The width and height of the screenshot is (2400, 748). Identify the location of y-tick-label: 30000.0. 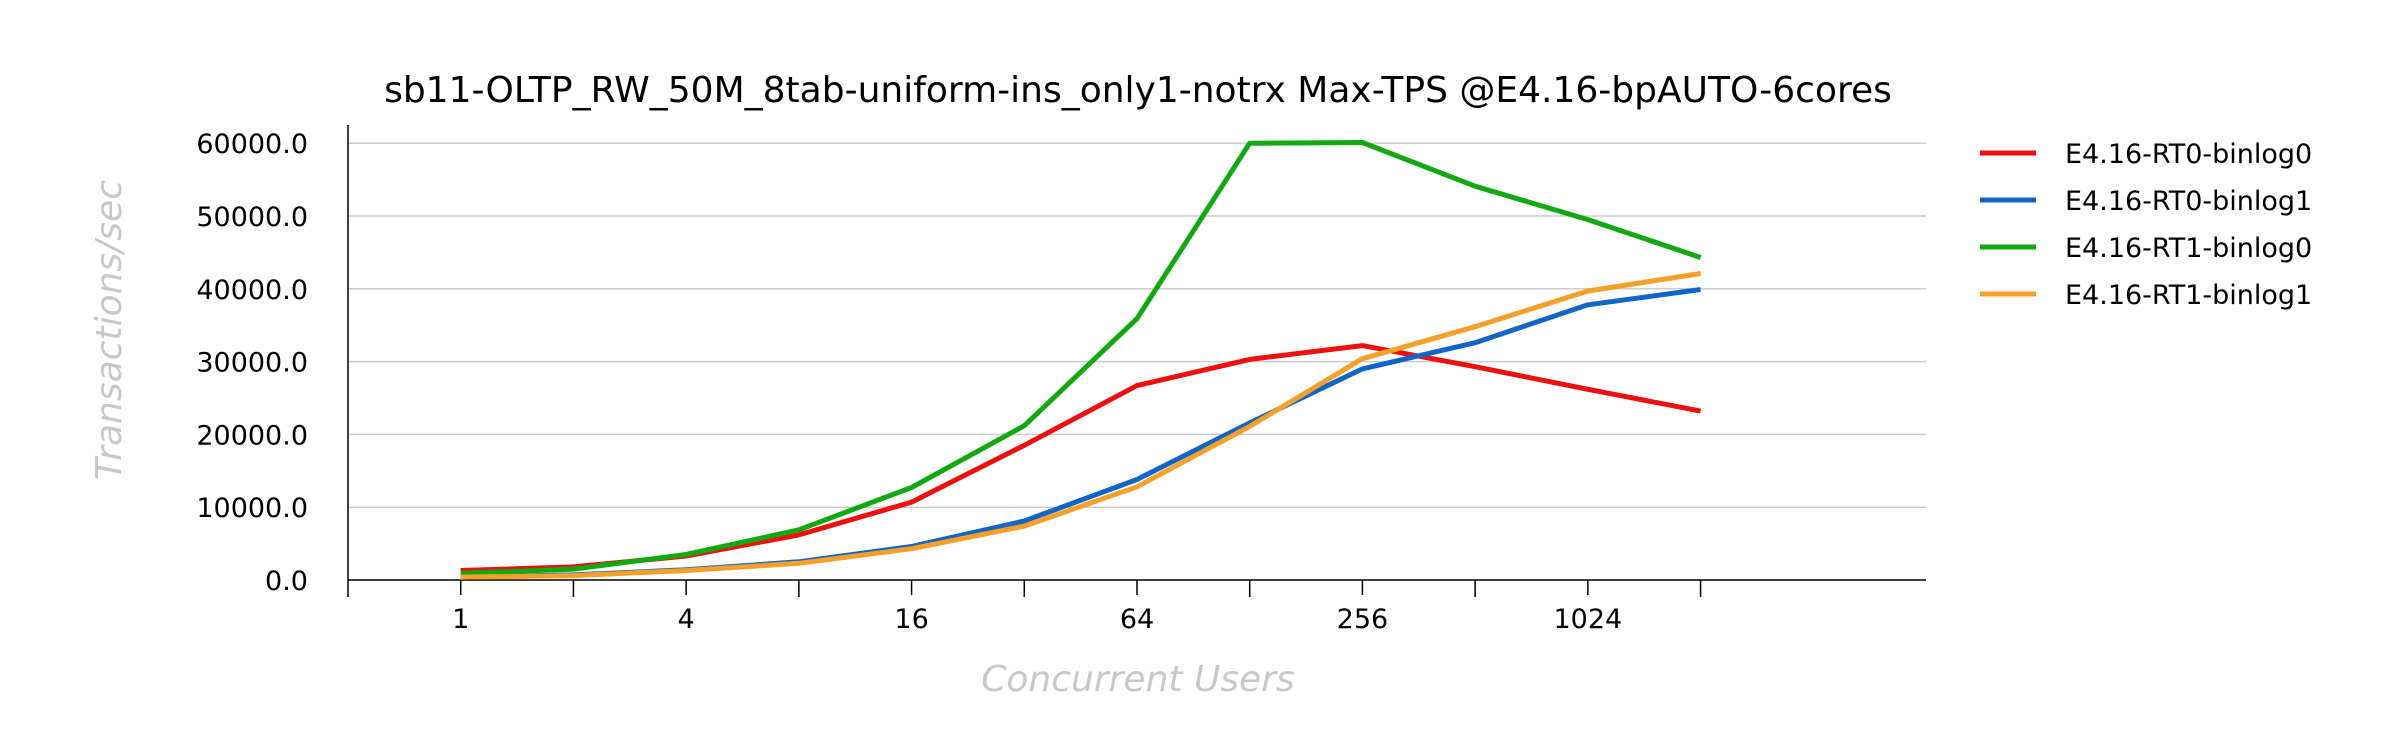
(252, 363).